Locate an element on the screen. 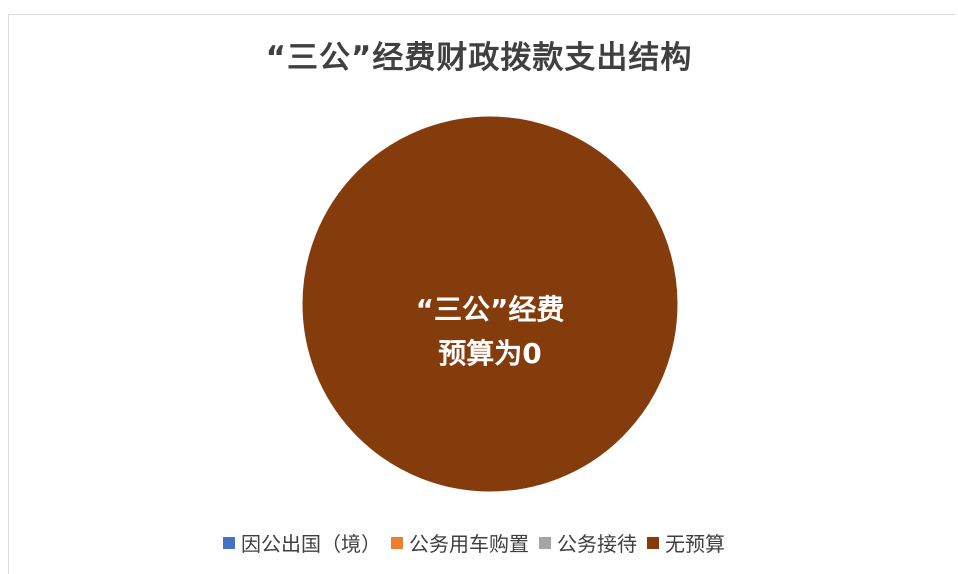  legend-item-outbound-travel: 因公出国（境） is located at coordinates (302, 542).